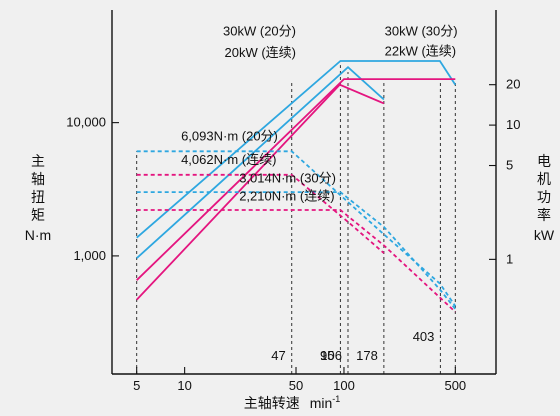 The image size is (560, 416). I want to click on x-tick-label: 5, so click(136, 385).